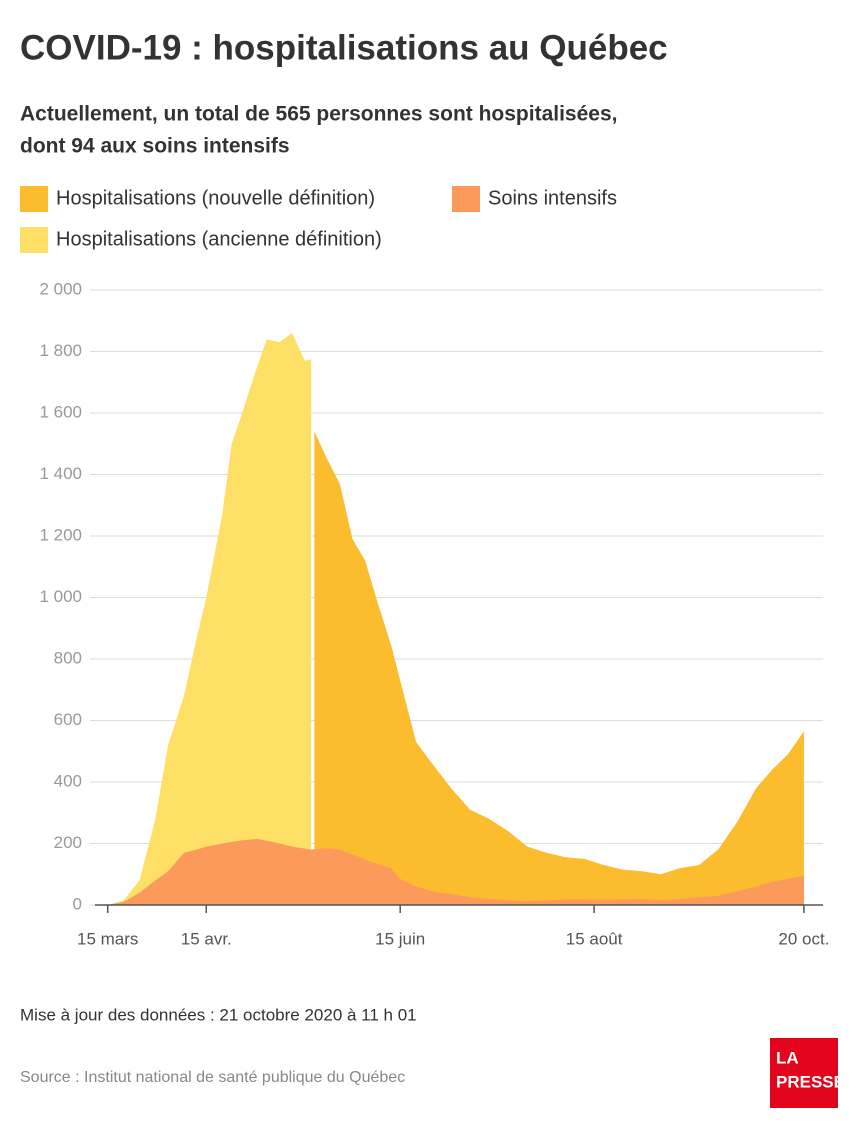 The width and height of the screenshot is (860, 1140). I want to click on y-tick-label: 600, so click(68, 719).